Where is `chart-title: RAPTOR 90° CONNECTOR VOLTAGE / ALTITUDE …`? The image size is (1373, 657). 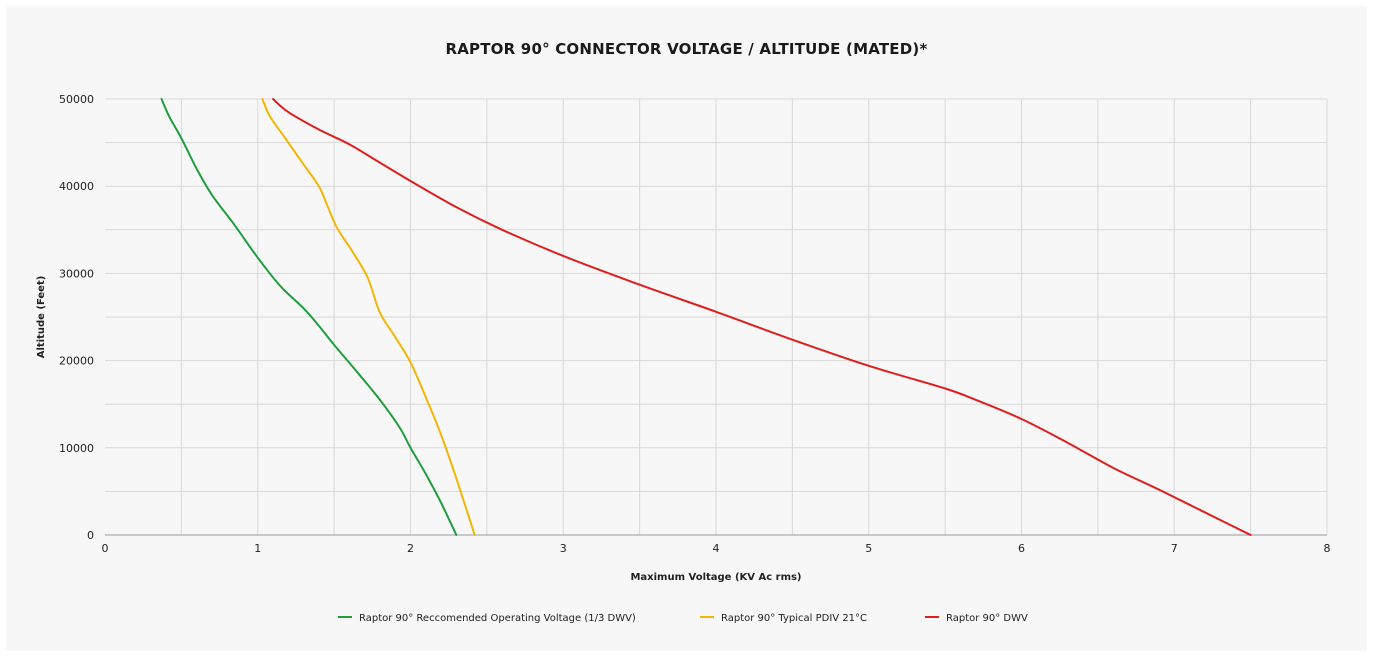
chart-title: RAPTOR 90° CONNECTOR VOLTAGE / ALTITUDE … is located at coordinates (686, 49).